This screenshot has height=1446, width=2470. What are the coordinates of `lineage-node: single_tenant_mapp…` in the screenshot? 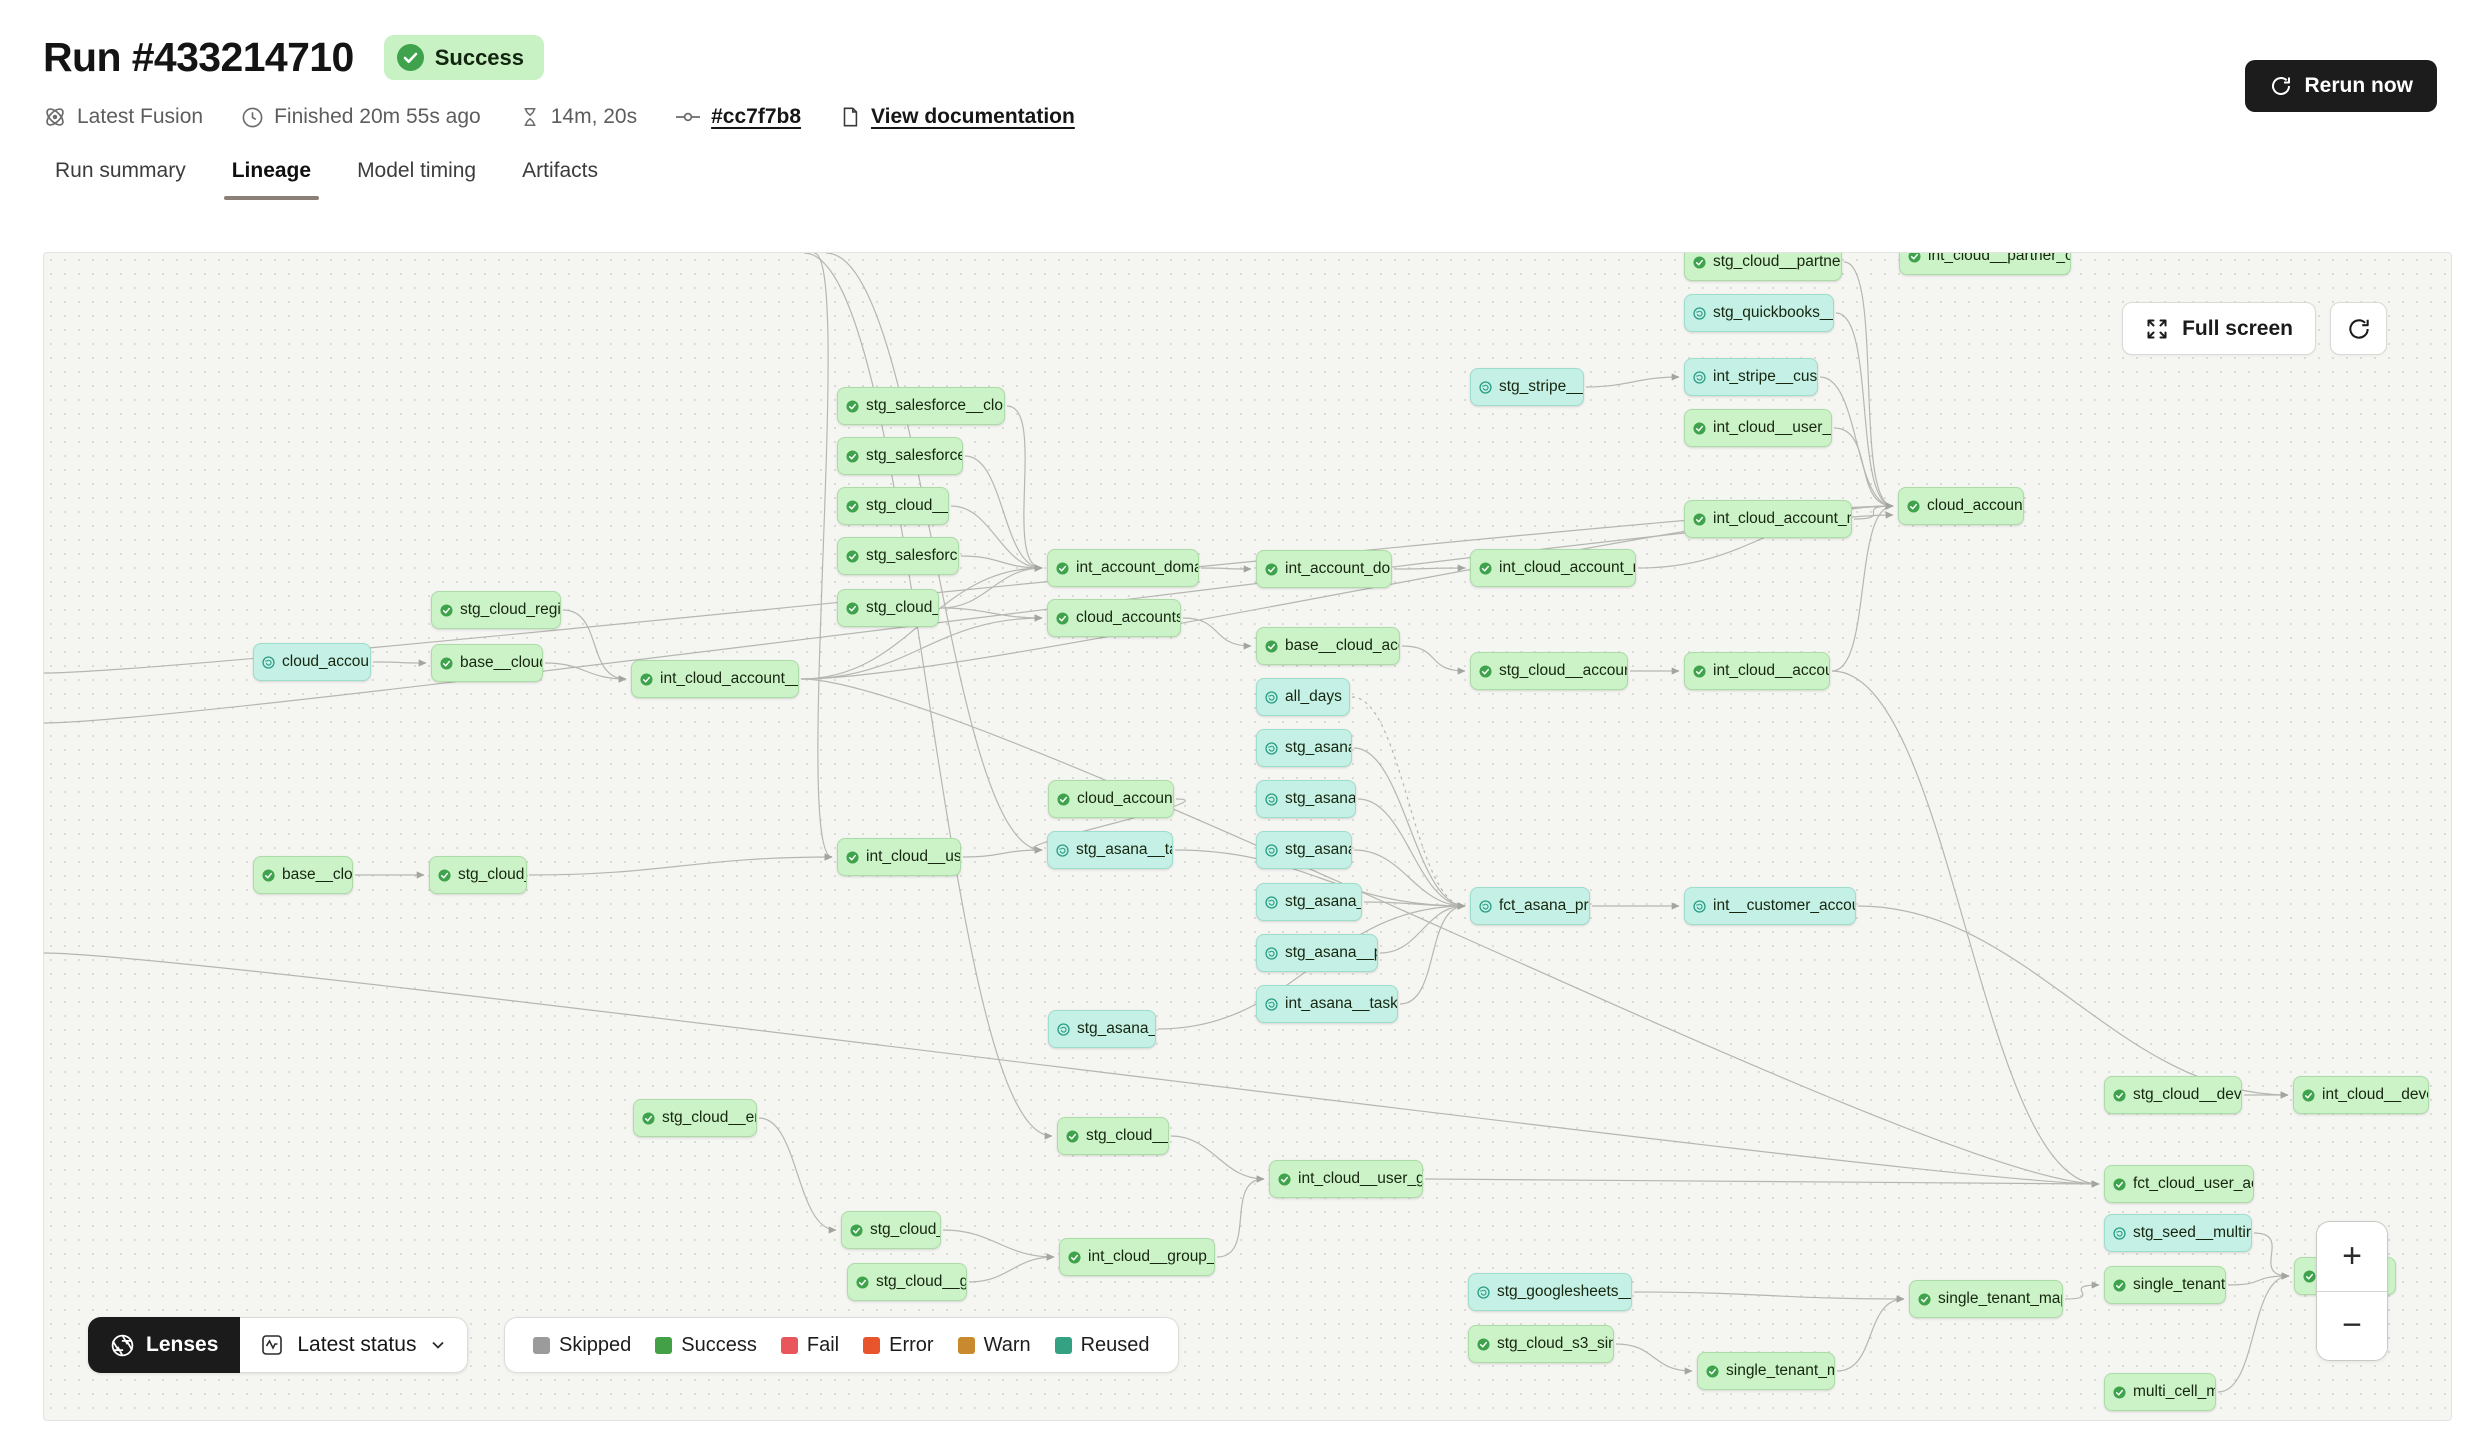 It's located at (1986, 1299).